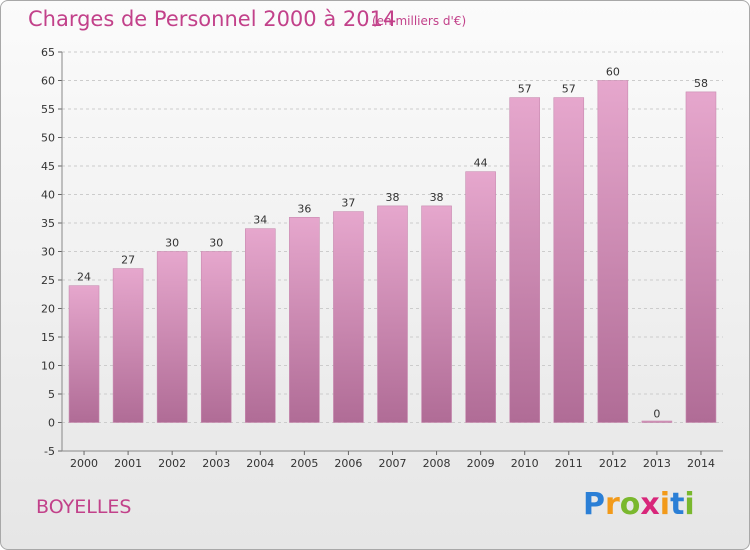 The image size is (750, 550). What do you see at coordinates (677, 504) in the screenshot?
I see `logo-letter: t` at bounding box center [677, 504].